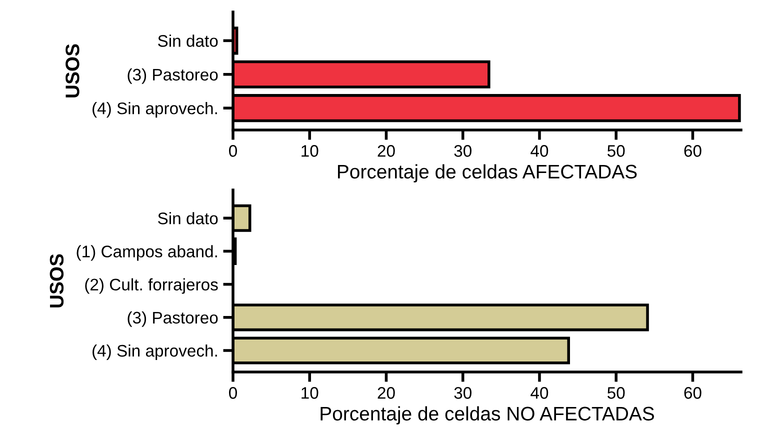 The height and width of the screenshot is (432, 757). Describe the element at coordinates (151, 286) in the screenshot. I see `y-tick-label: (2) Cult. forrajeros` at that location.